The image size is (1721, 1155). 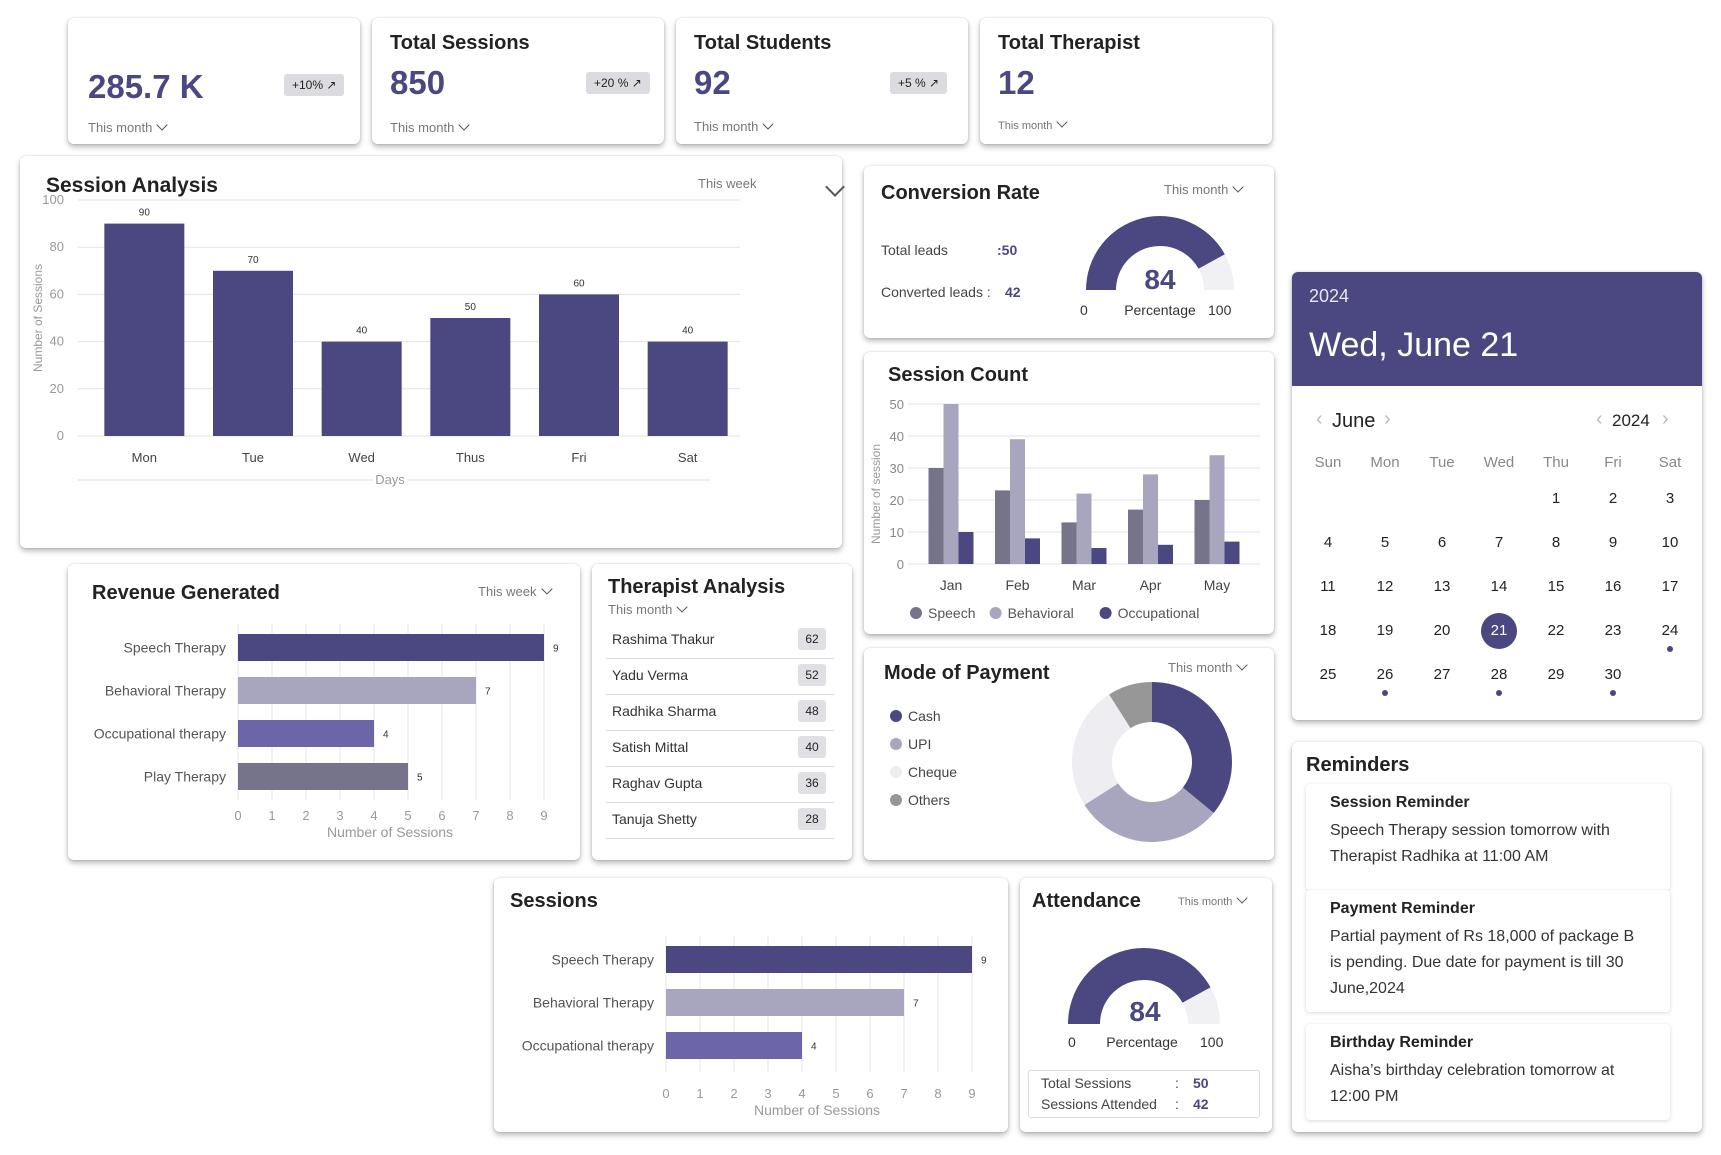 What do you see at coordinates (1328, 674) in the screenshot?
I see `calendar-day: 25` at bounding box center [1328, 674].